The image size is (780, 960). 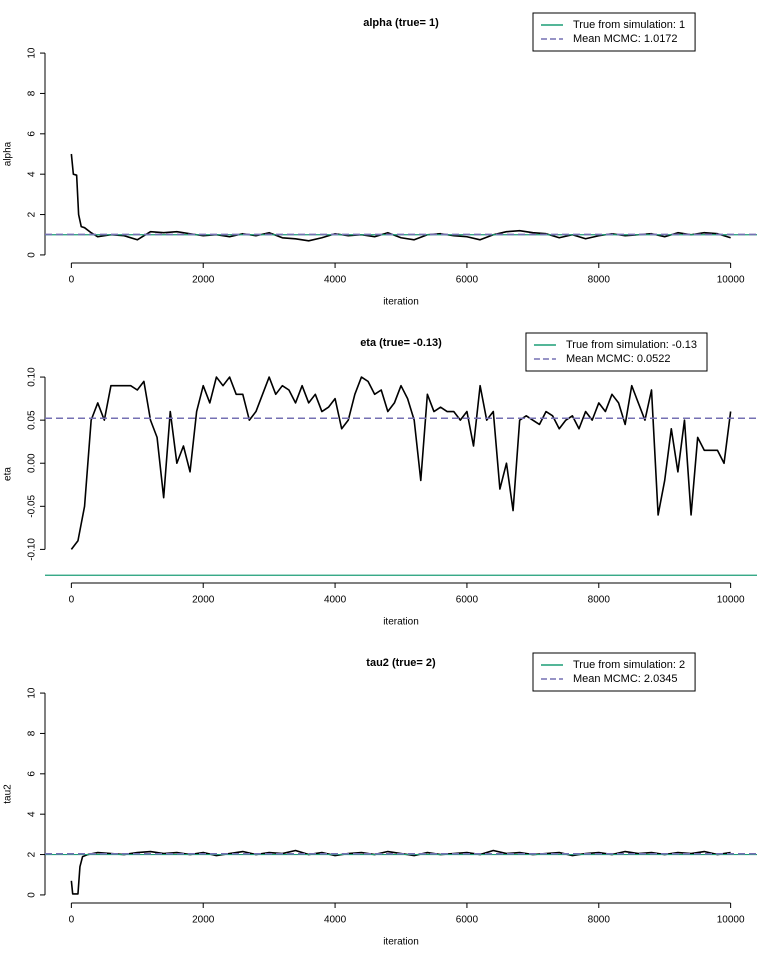 I want to click on legend-label: True from simulation: 1, so click(x=629, y=25).